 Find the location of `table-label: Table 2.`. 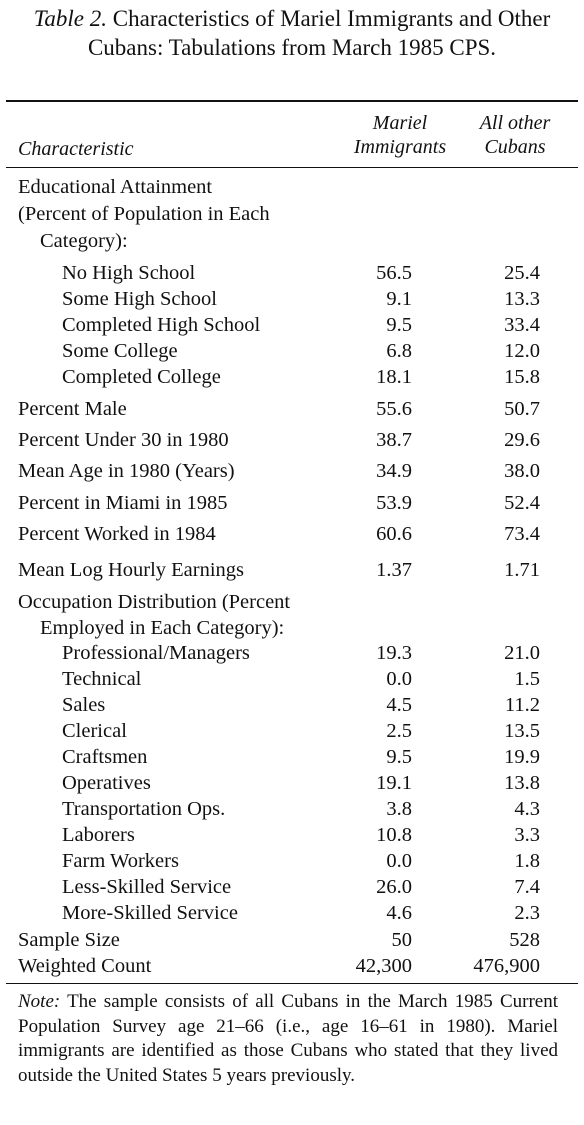

table-label: Table 2. is located at coordinates (70, 18).